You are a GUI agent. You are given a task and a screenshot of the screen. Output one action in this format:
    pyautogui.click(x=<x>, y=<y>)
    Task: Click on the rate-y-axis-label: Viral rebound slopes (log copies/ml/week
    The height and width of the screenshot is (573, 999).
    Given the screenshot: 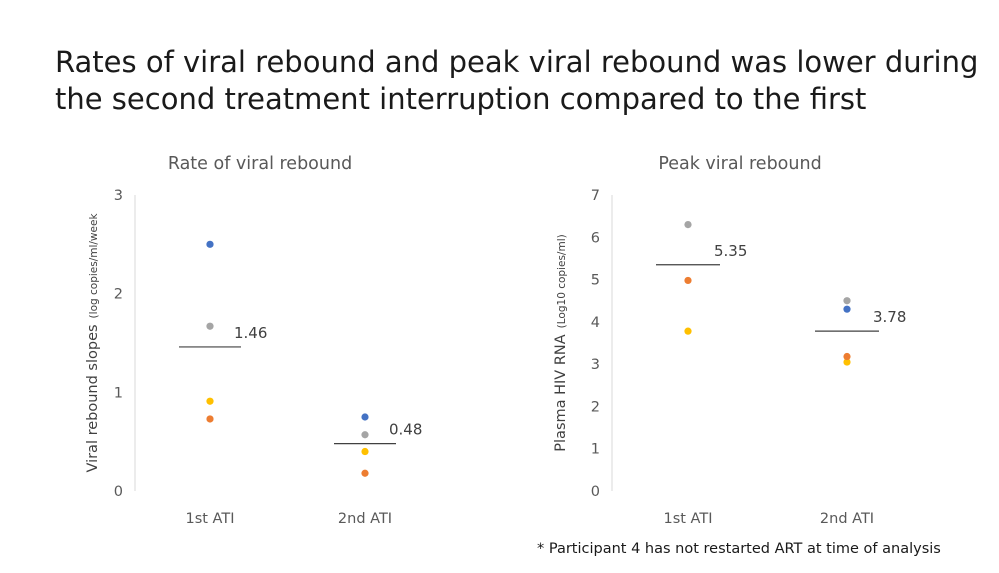 What is the action you would take?
    pyautogui.click(x=93, y=343)
    